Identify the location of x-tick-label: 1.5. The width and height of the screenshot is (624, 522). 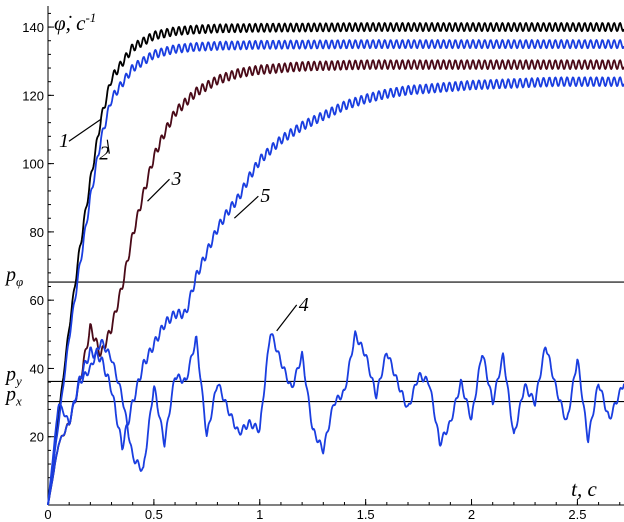
(366, 514).